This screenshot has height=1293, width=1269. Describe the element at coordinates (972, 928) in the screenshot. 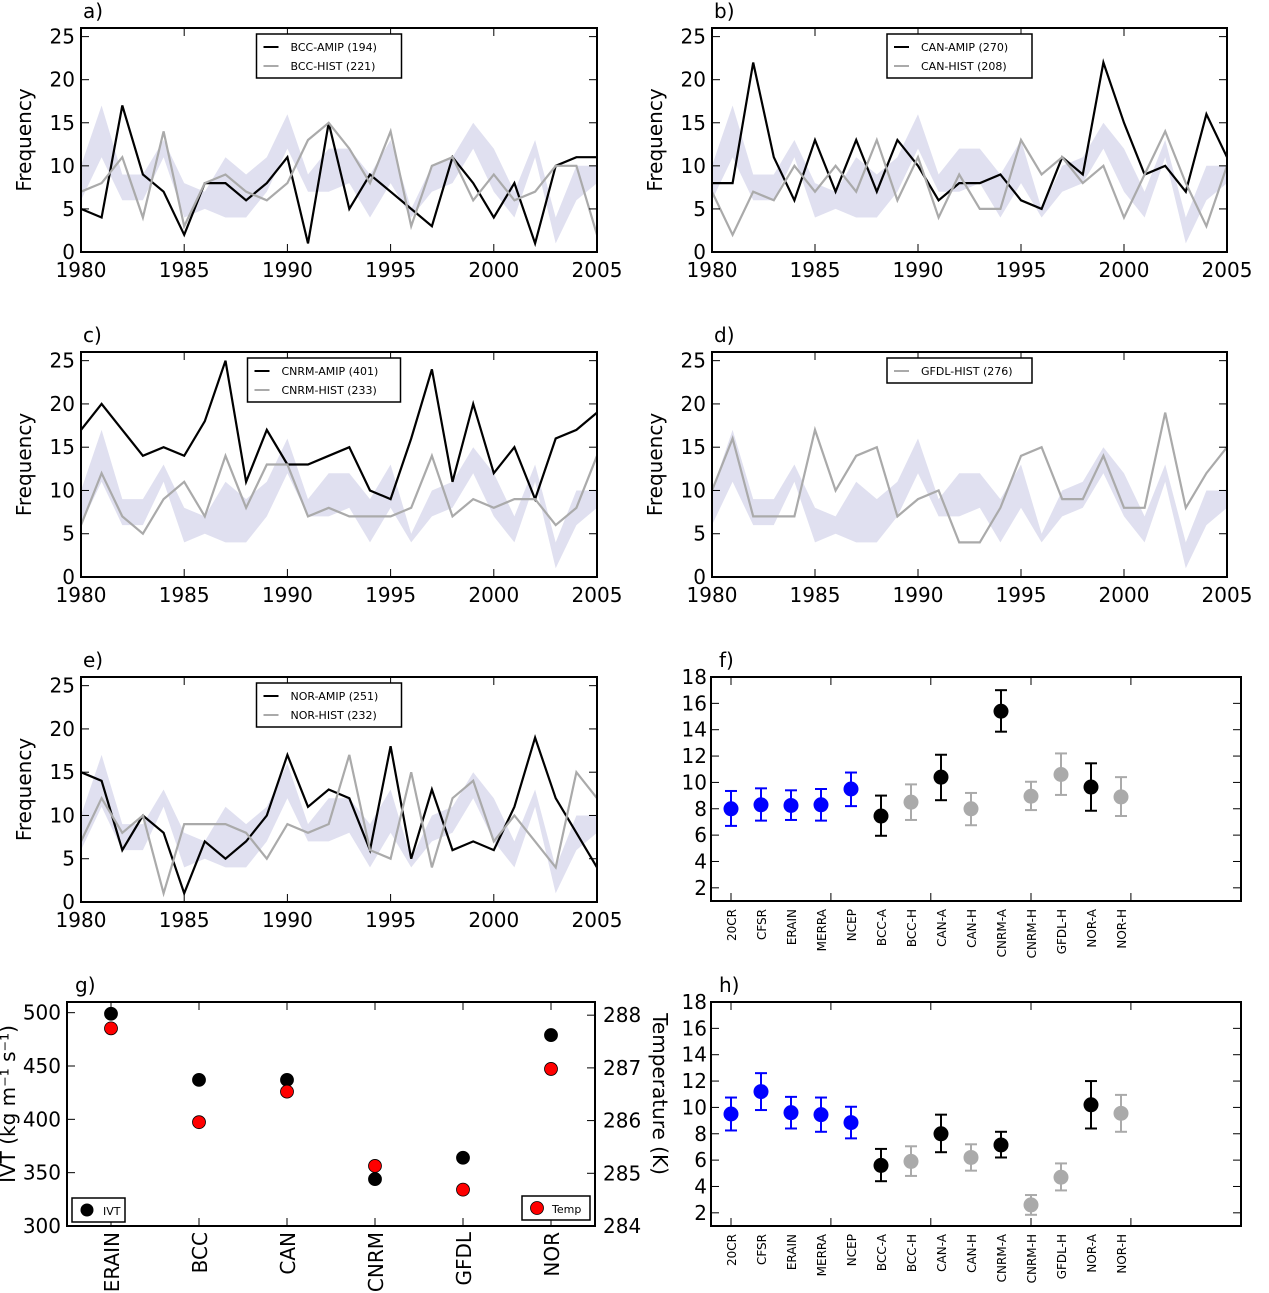

I see `category-label: CAN-H` at that location.